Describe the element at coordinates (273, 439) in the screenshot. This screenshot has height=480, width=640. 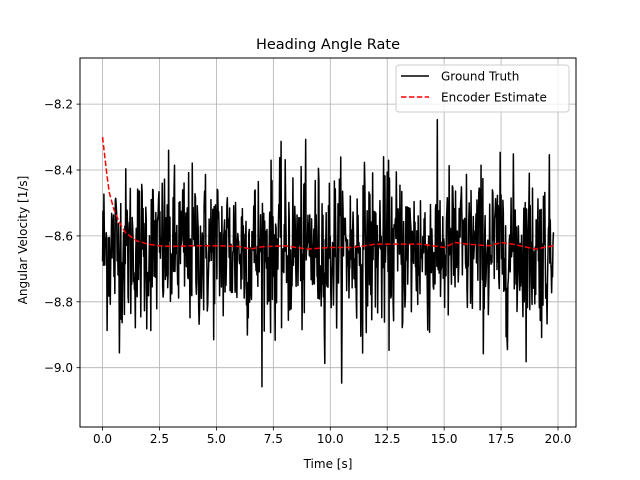
I see `x-tick-label: 7.5` at that location.